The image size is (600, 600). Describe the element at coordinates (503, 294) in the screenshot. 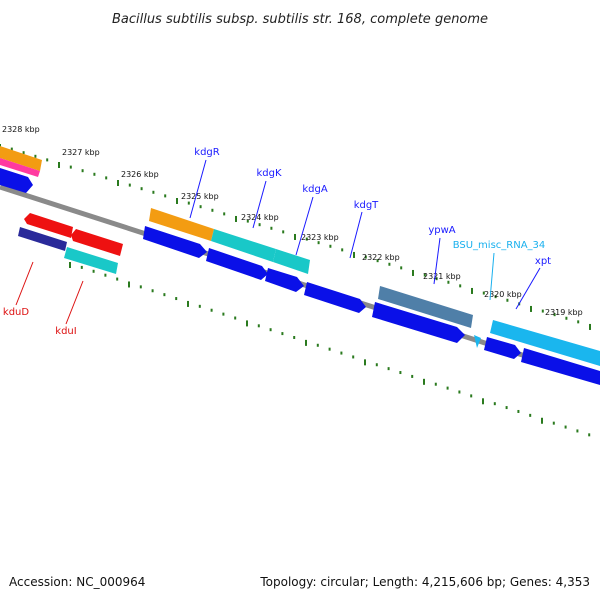

I see `tick-label: 2320 kbp` at that location.